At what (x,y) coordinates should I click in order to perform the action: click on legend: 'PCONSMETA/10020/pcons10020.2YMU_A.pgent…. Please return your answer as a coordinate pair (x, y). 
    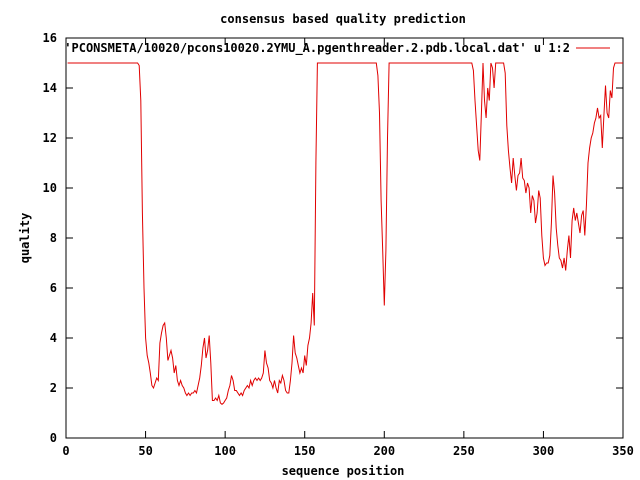
    Looking at the image, I should click on (337, 48).